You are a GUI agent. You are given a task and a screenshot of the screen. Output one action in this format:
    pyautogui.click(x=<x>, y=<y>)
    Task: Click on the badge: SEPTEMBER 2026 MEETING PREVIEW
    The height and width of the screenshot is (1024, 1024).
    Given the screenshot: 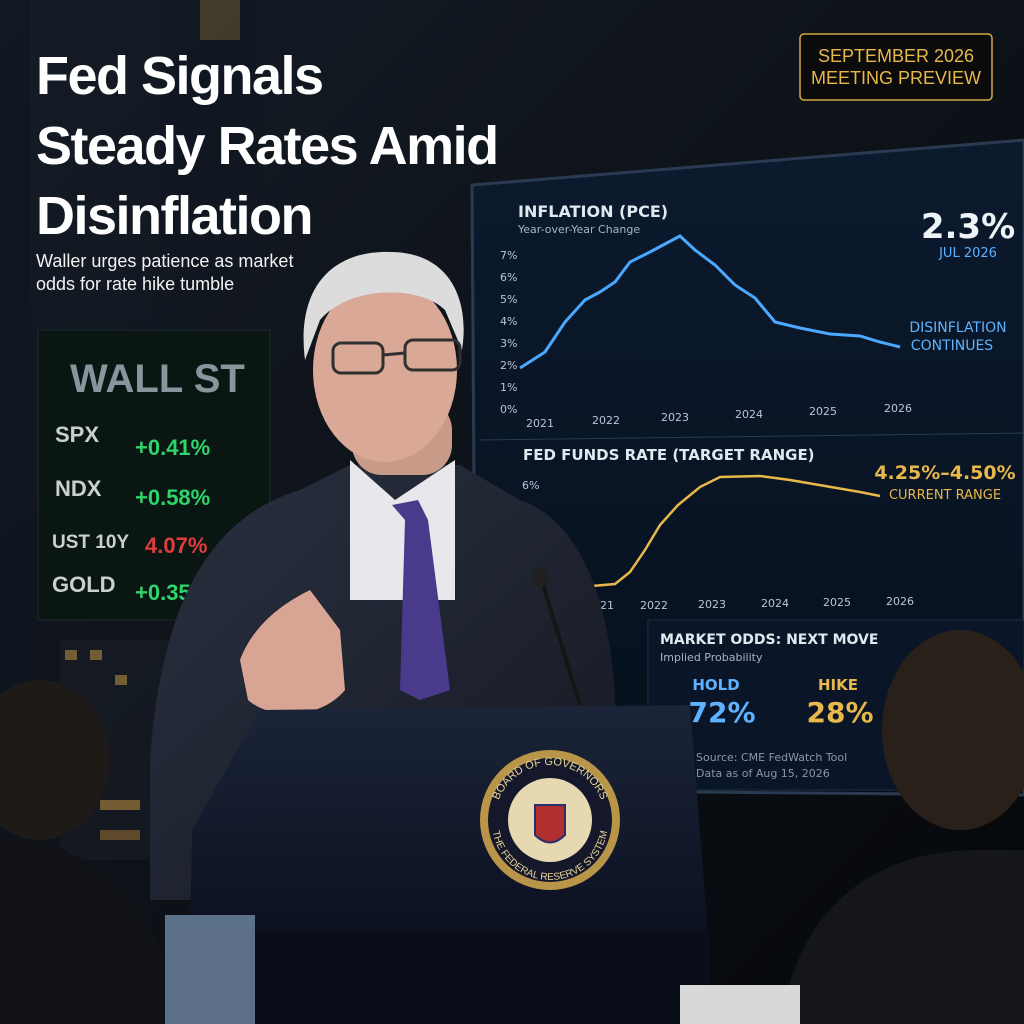 What is the action you would take?
    pyautogui.click(x=896, y=67)
    